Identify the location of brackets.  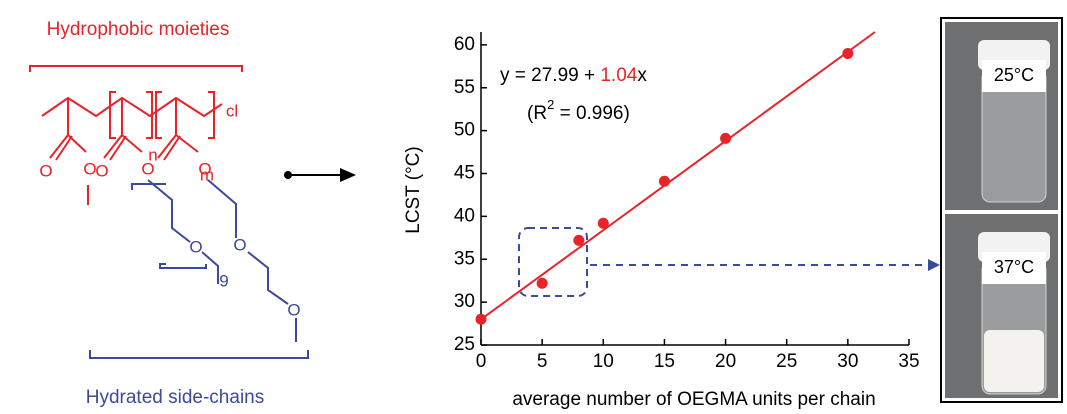
(162, 115).